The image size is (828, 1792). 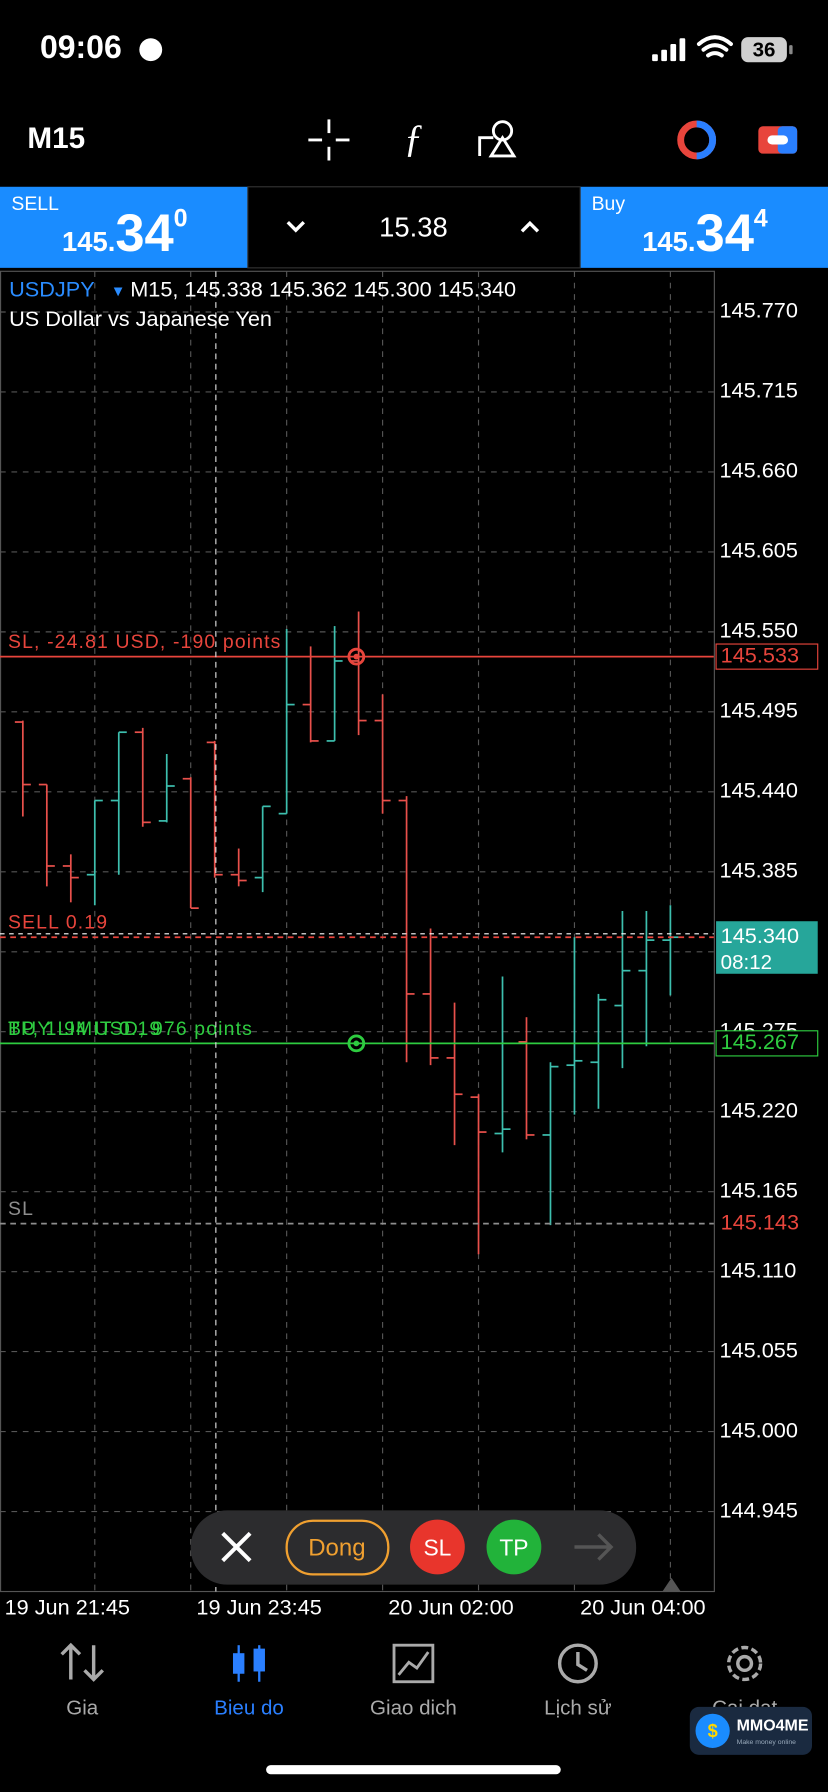 I want to click on y-tick-label: 144.945, so click(x=759, y=1509).